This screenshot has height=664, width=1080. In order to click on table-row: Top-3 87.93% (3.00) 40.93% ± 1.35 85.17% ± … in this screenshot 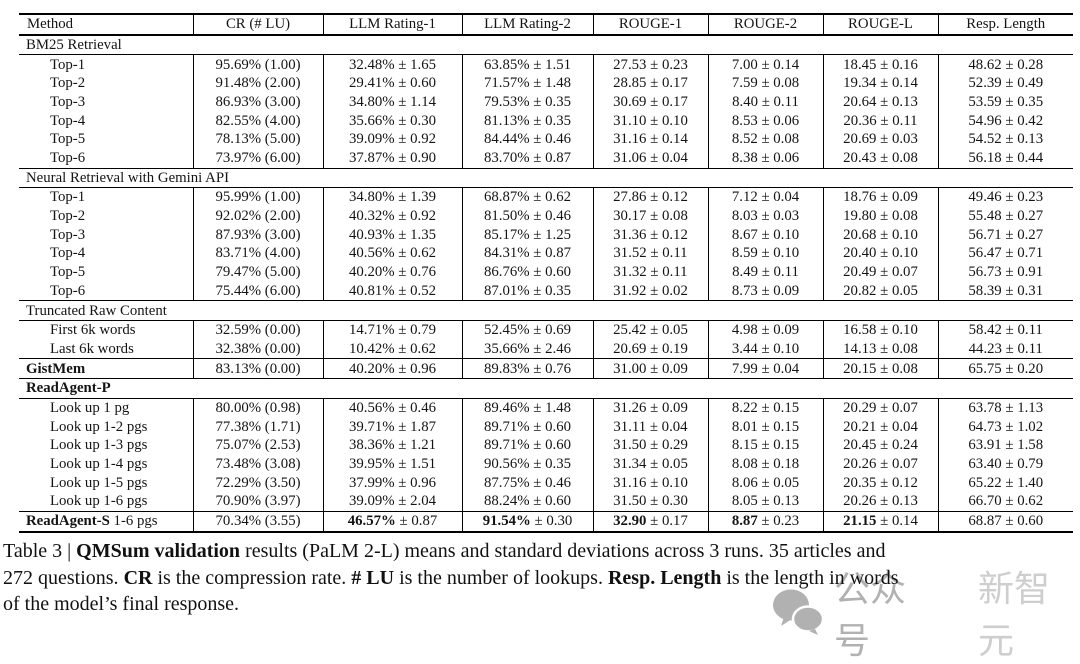, I will do `click(546, 235)`.